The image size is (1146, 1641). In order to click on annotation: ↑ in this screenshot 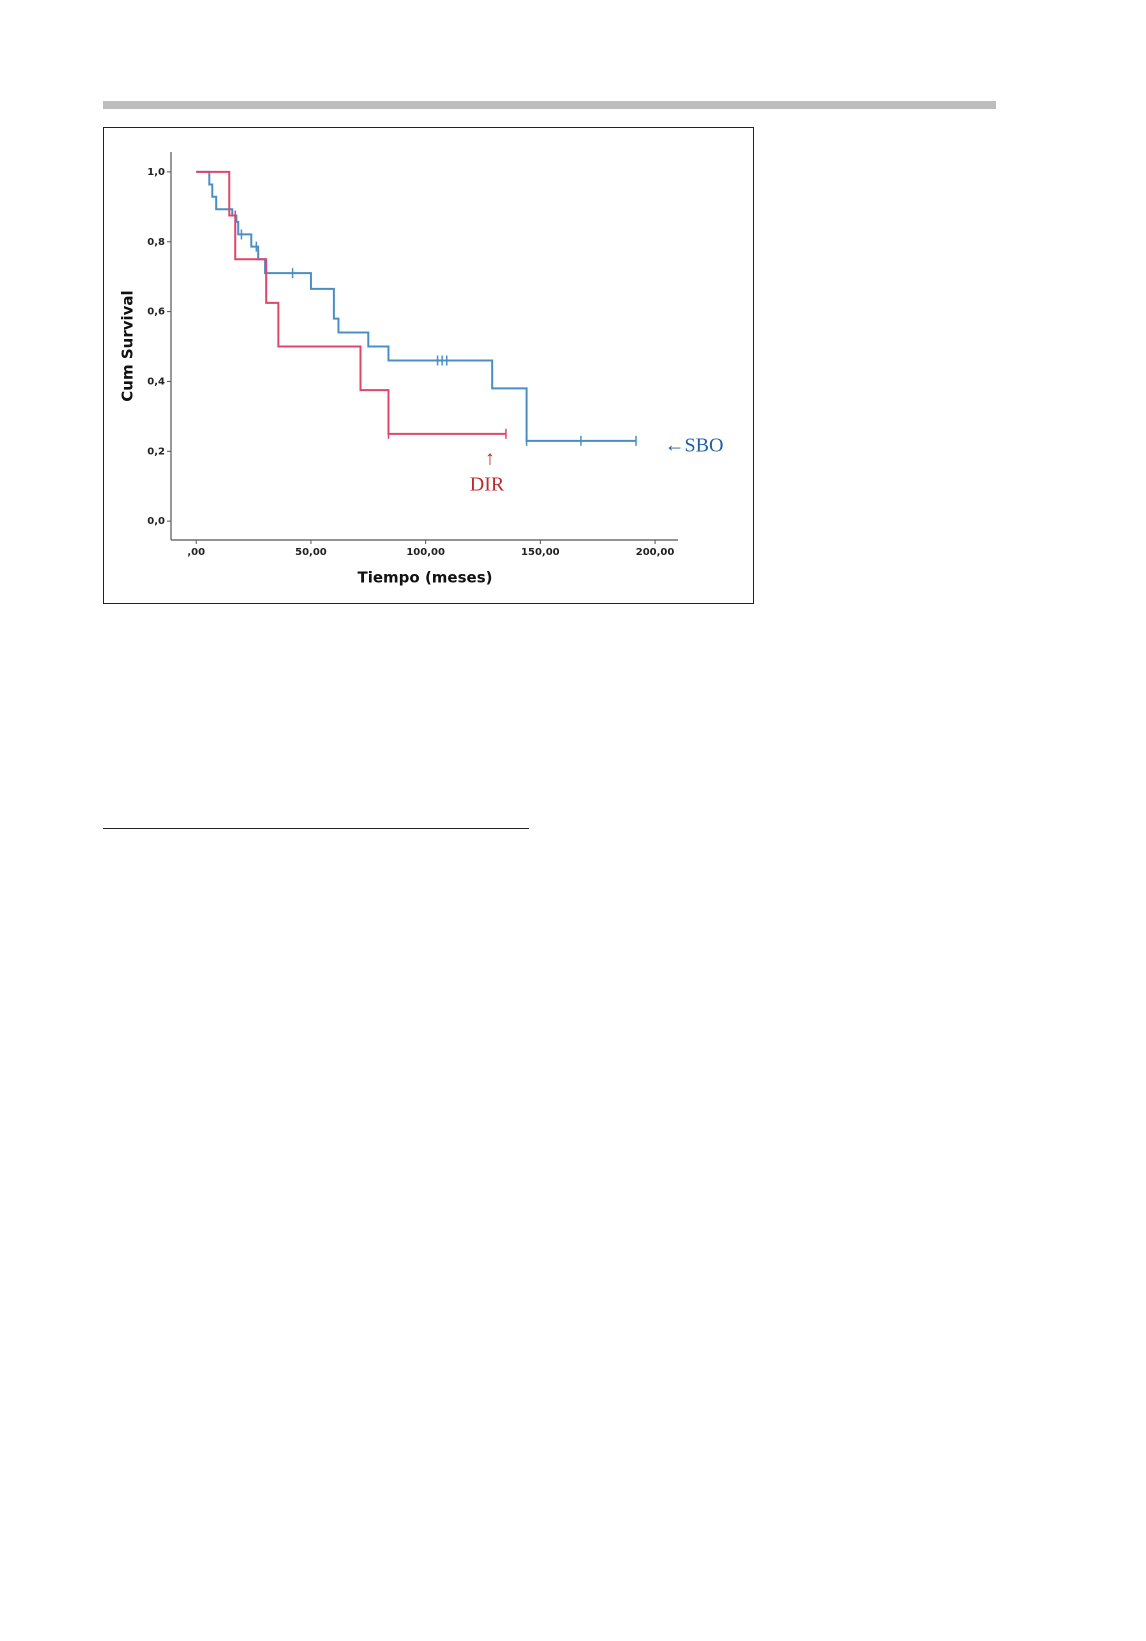, I will do `click(490, 459)`.